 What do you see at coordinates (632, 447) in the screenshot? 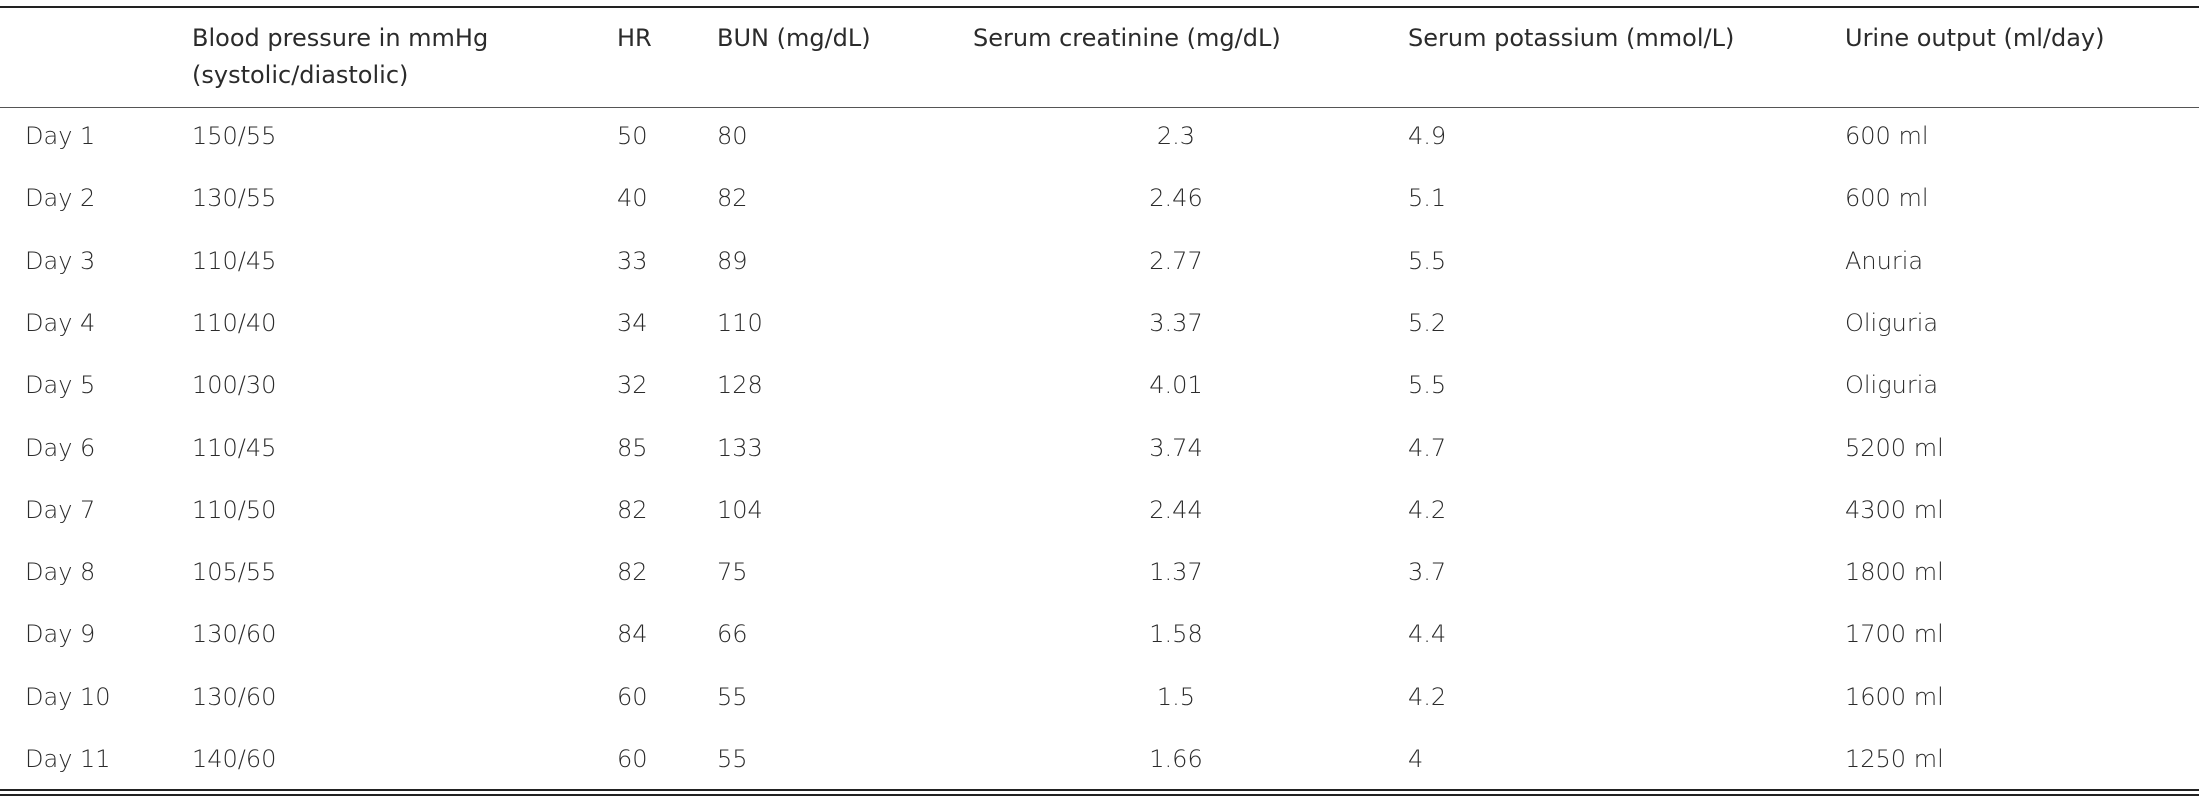
I see `table-cell: 85` at bounding box center [632, 447].